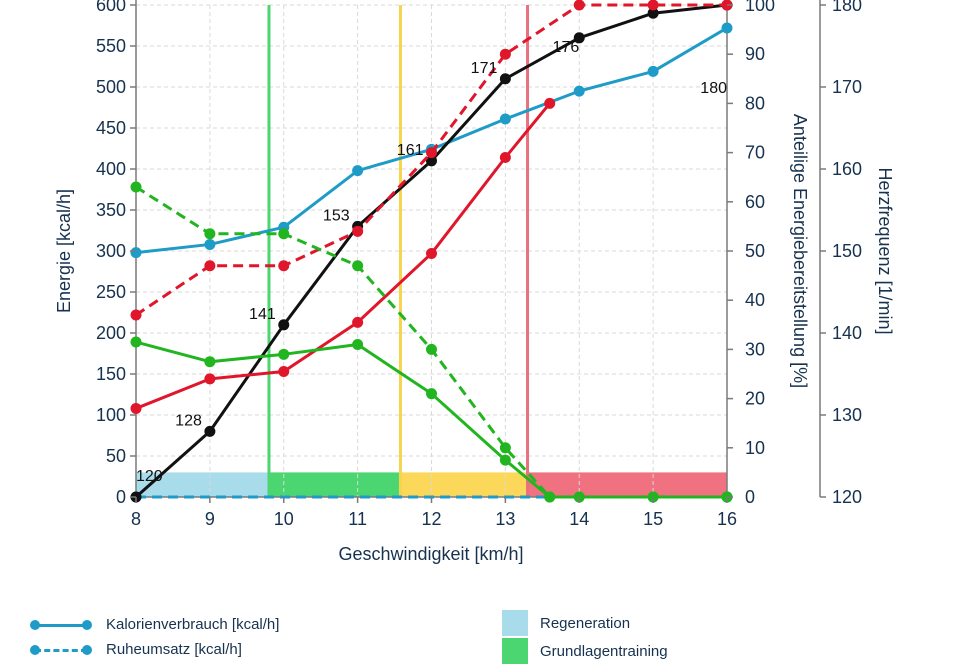  What do you see at coordinates (755, 153) in the screenshot?
I see `y-right1-tick-label: 70` at bounding box center [755, 153].